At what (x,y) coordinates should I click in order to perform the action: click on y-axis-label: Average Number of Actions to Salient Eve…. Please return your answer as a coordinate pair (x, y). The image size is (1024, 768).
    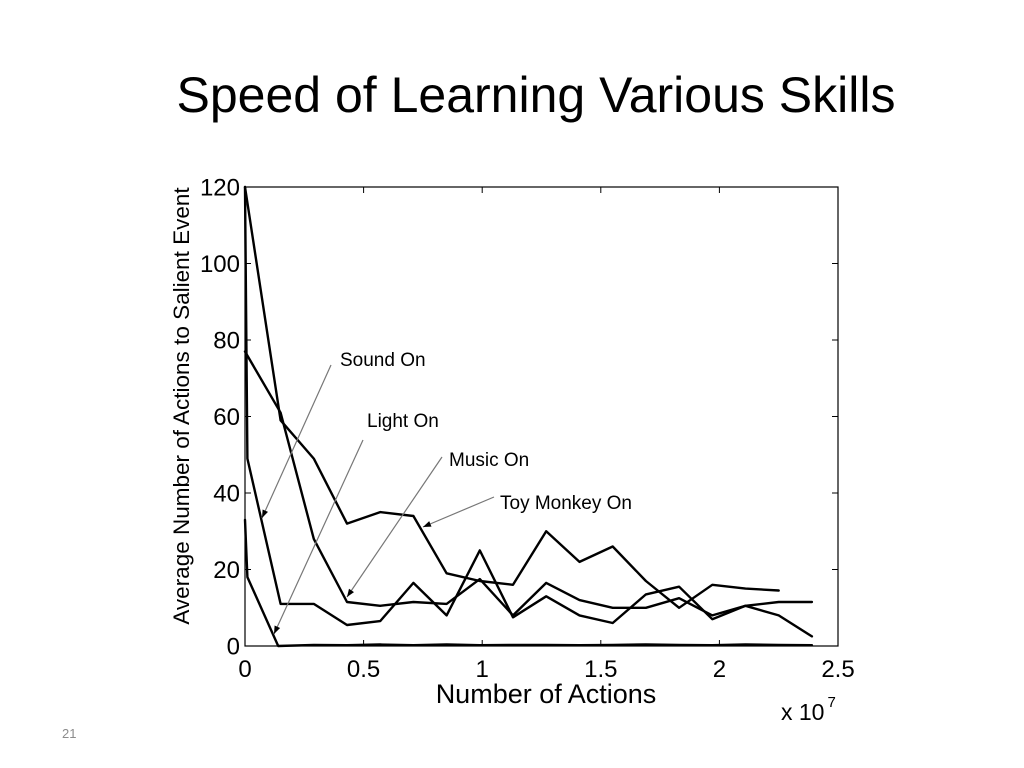
    Looking at the image, I should click on (181, 406).